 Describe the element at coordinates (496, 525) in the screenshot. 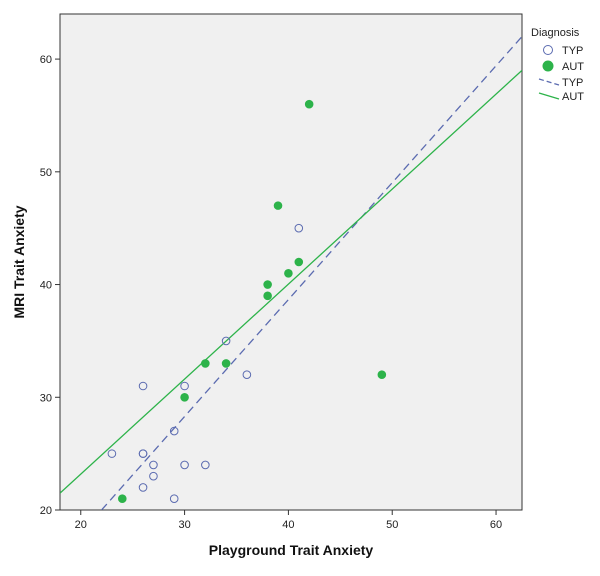

I see `x-tick-label: 60` at that location.